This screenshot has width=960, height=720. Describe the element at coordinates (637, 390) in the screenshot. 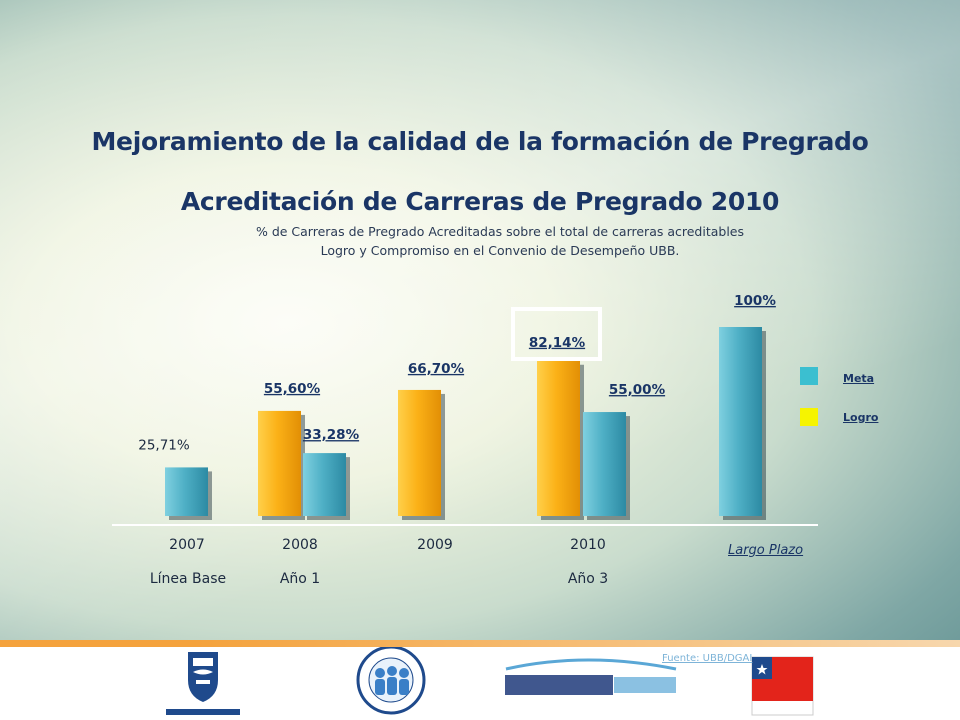

I see `data-label-2010-meta: 55,00%` at that location.